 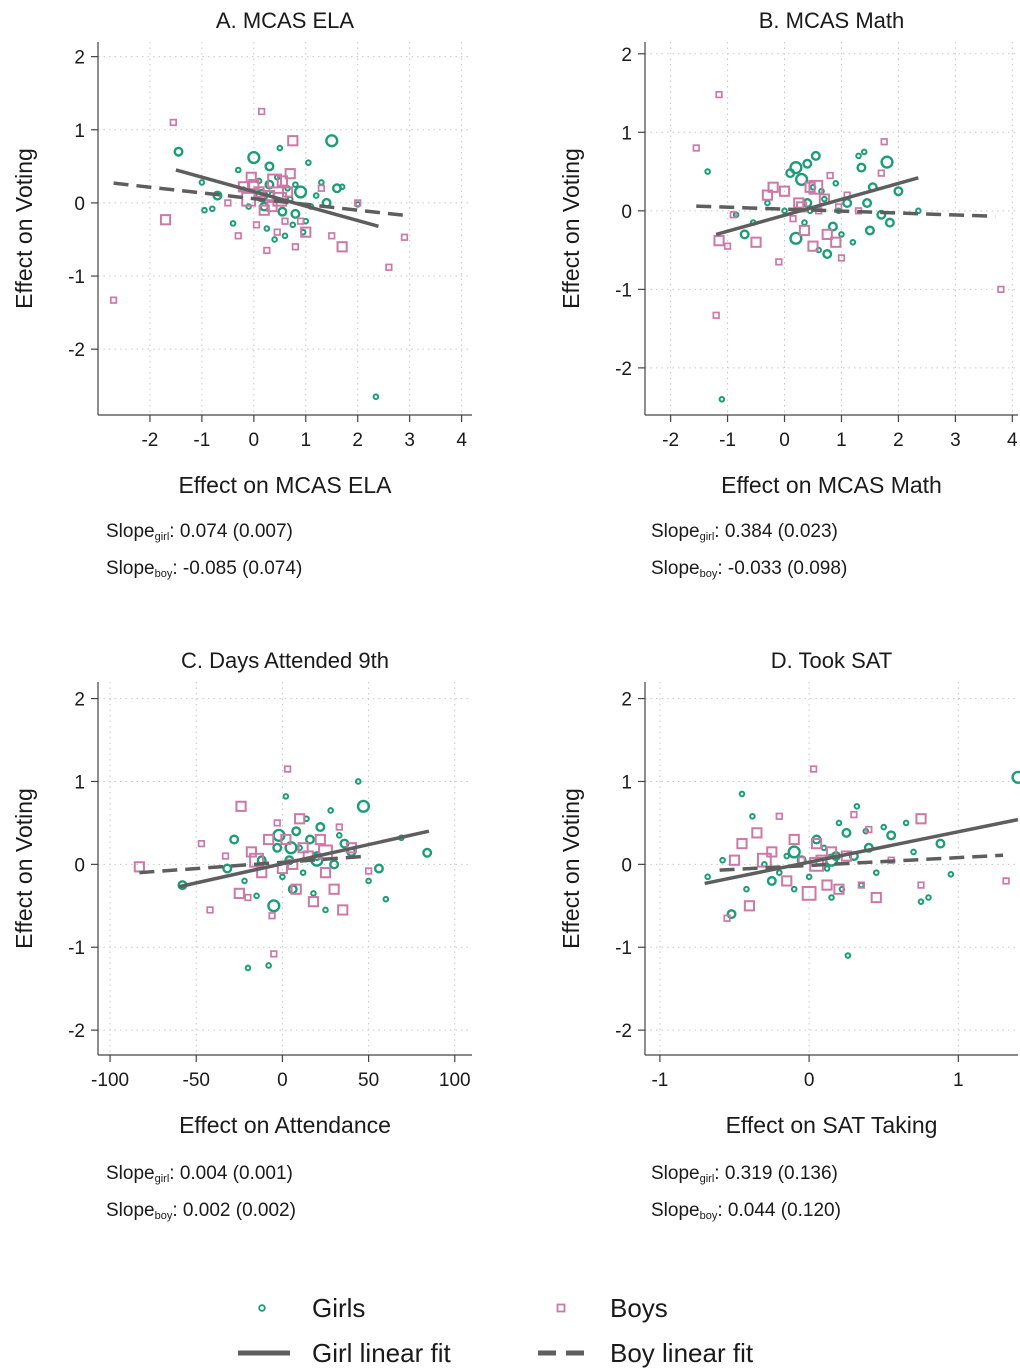 I want to click on chart-d-girl-fit, so click(x=861, y=851).